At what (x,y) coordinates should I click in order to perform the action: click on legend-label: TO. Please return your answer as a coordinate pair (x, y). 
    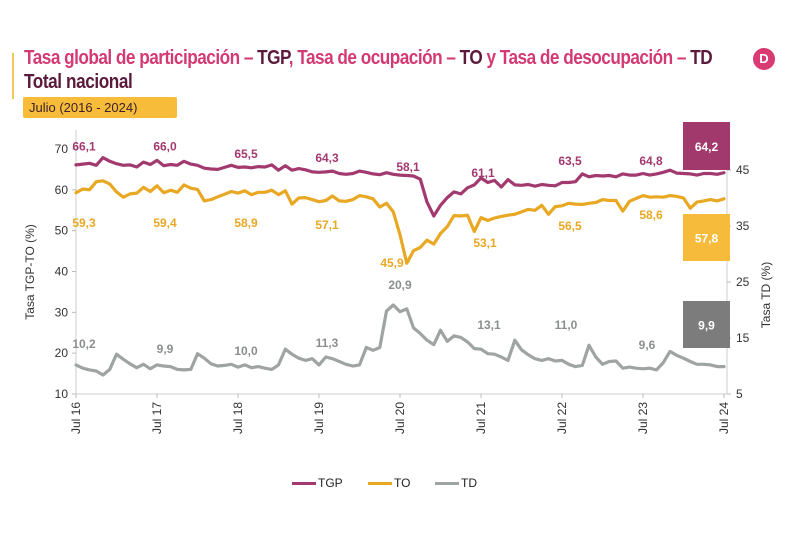
    Looking at the image, I should click on (402, 483).